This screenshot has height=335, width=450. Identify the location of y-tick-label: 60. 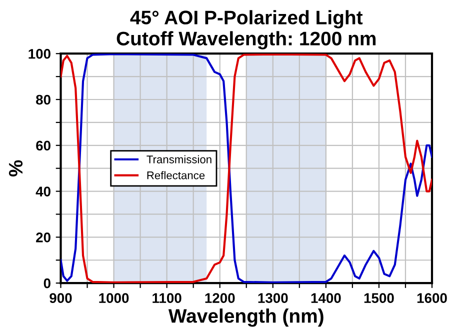
(43, 145).